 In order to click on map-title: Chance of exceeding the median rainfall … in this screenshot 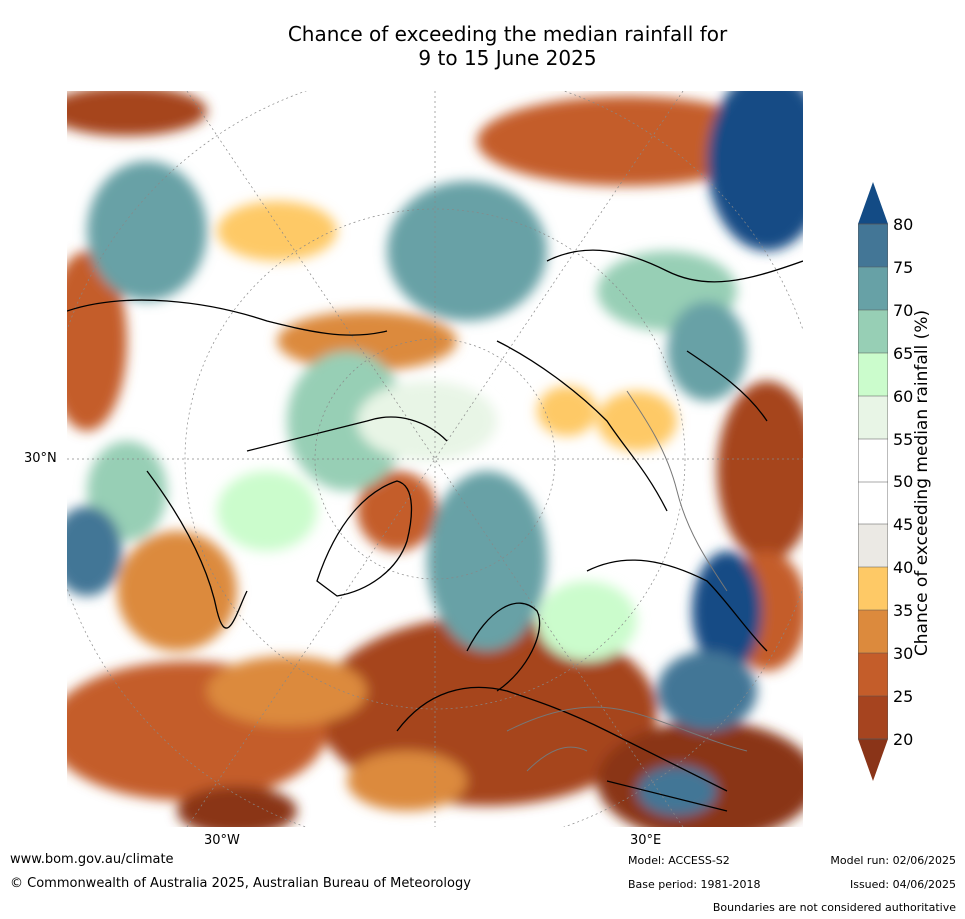, I will do `click(507, 46)`.